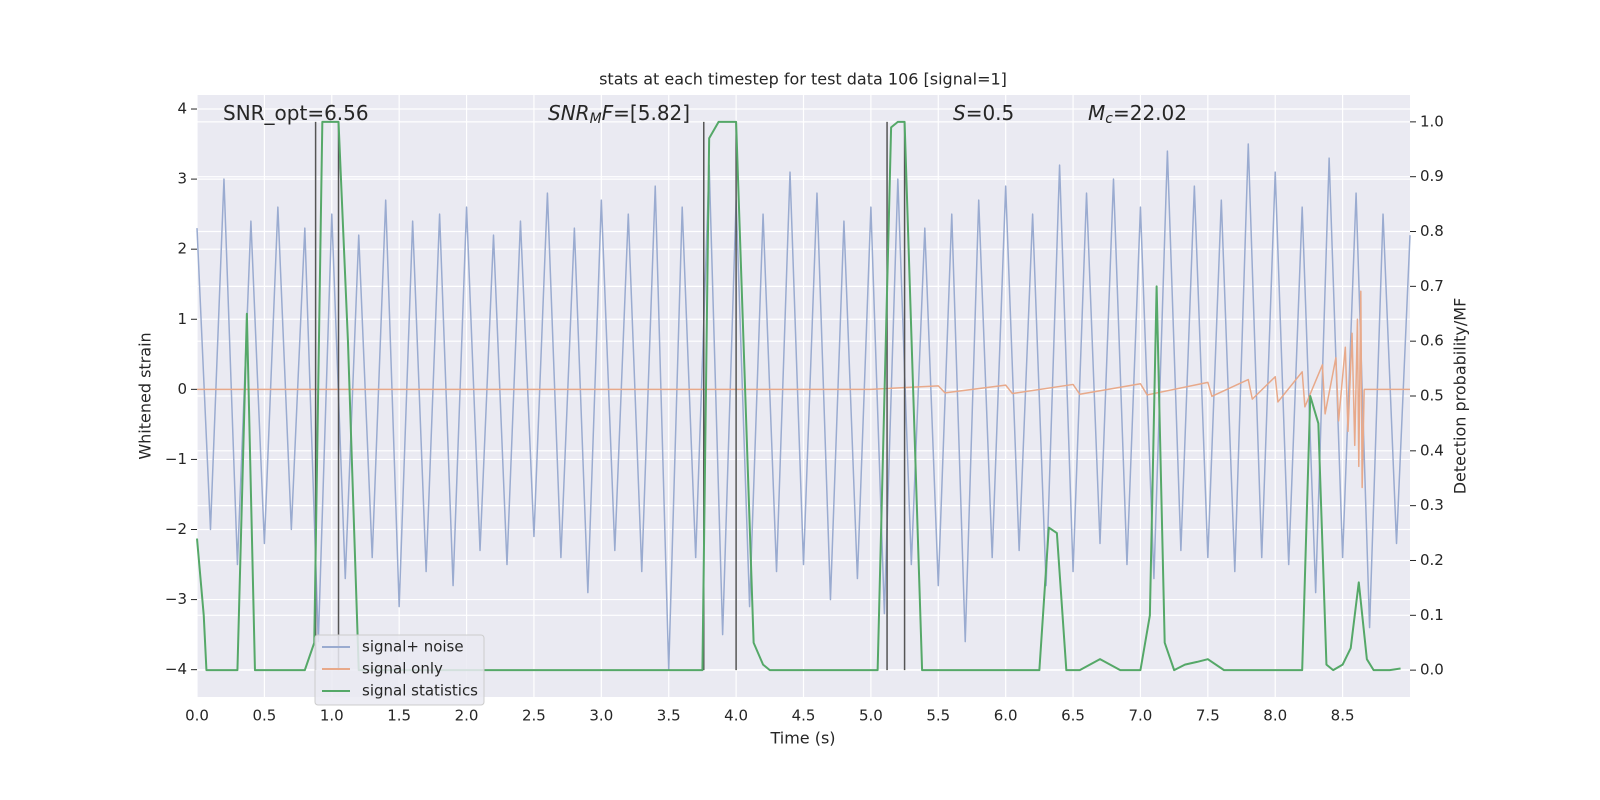  Describe the element at coordinates (176, 599) in the screenshot. I see `y-tick-label: −3` at that location.